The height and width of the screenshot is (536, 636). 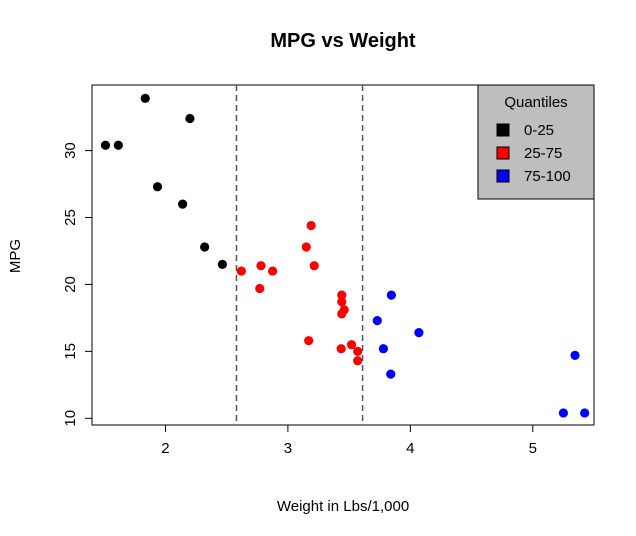 What do you see at coordinates (535, 102) in the screenshot?
I see `legend-title: Quantiles` at bounding box center [535, 102].